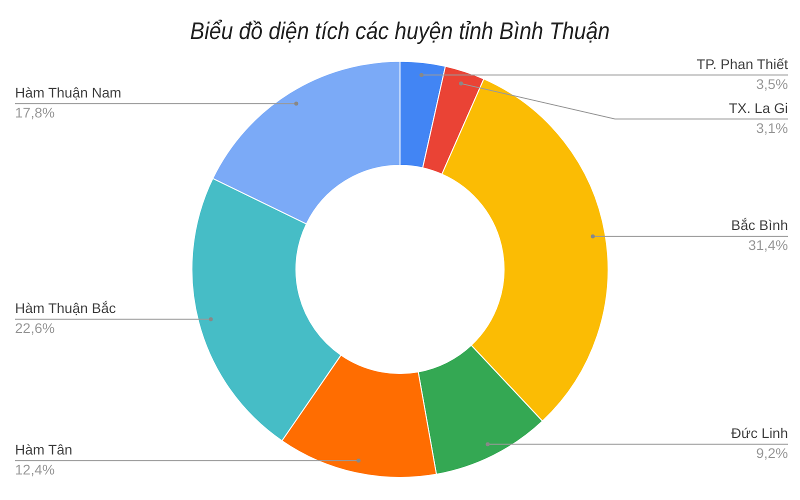 The height and width of the screenshot is (500, 800). What do you see at coordinates (35, 112) in the screenshot?
I see `data-label: 17,8%` at bounding box center [35, 112].